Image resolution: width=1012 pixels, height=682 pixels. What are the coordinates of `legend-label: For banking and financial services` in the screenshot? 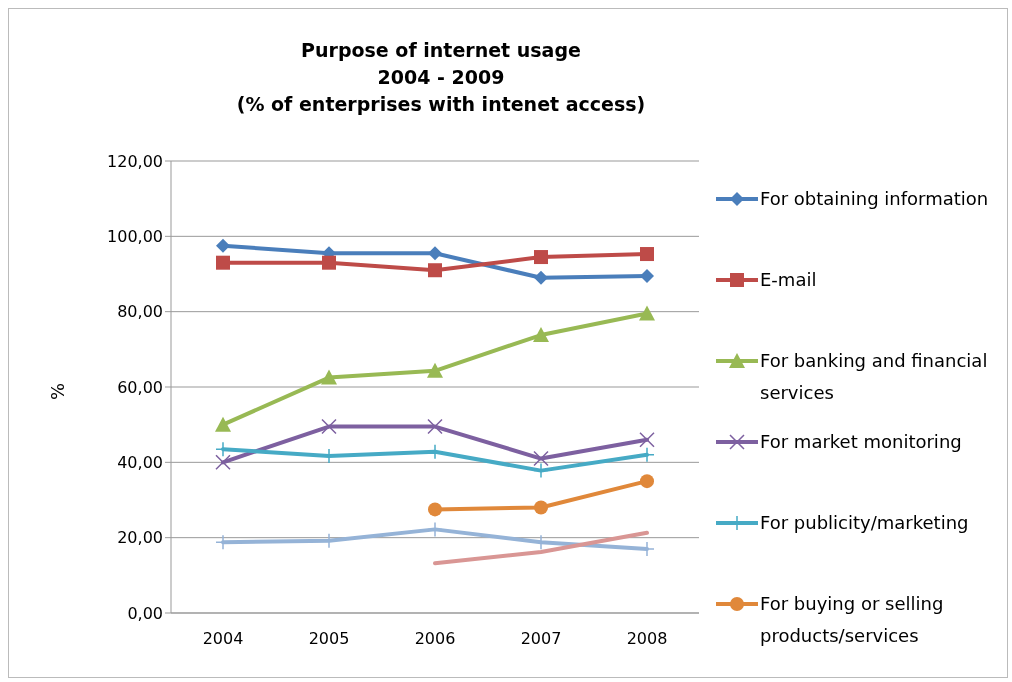 It's located at (874, 377).